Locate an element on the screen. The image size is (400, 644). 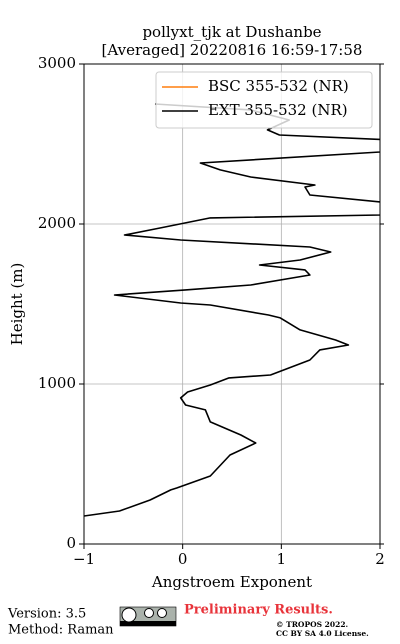
chart-subtitle: [Averaged] 20220816 16:59-17:58 is located at coordinates (232, 50).